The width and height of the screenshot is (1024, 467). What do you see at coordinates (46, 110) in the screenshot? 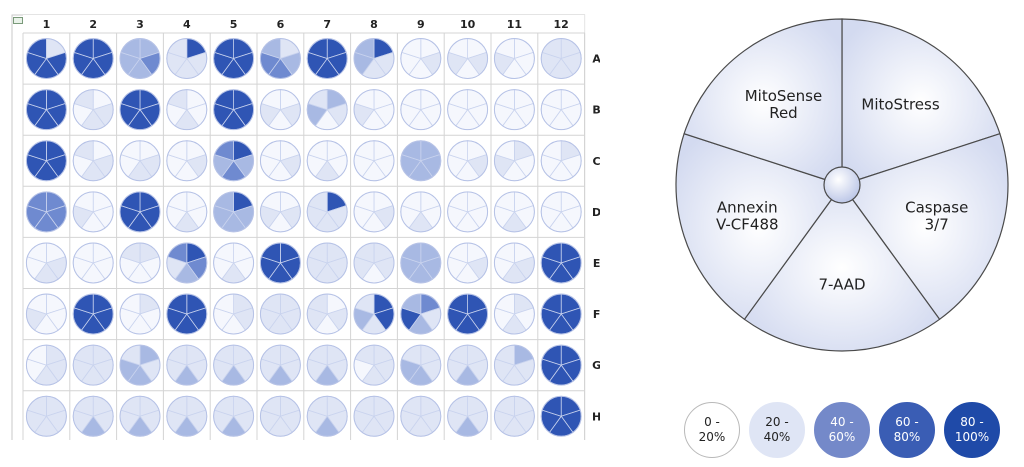
I see `well-B1` at bounding box center [46, 110].